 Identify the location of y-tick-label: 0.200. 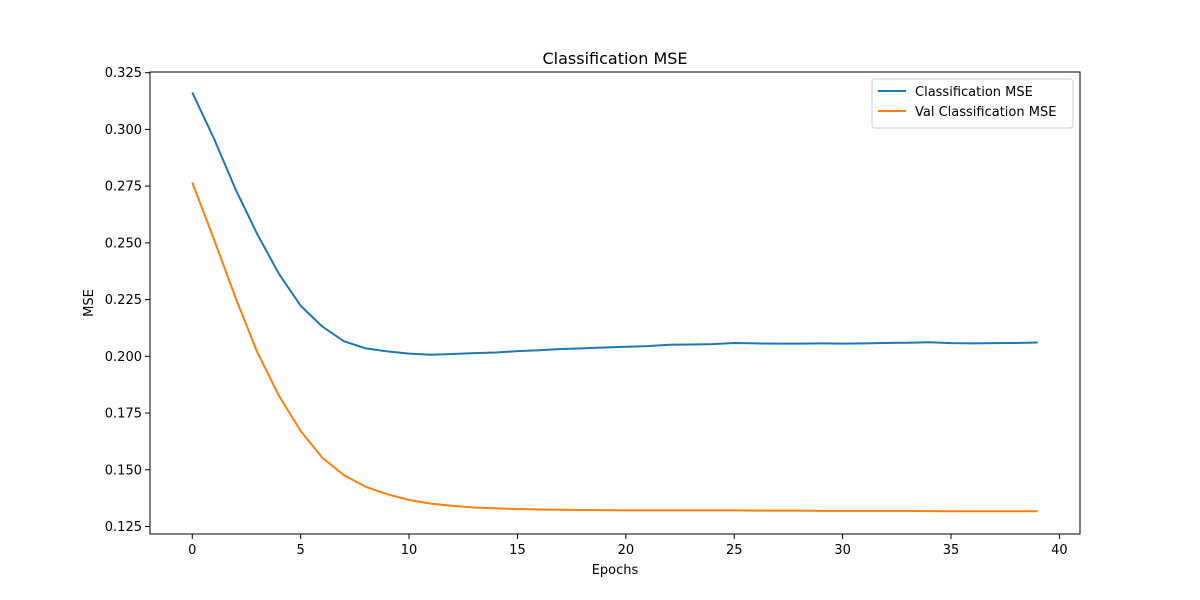
(123, 357).